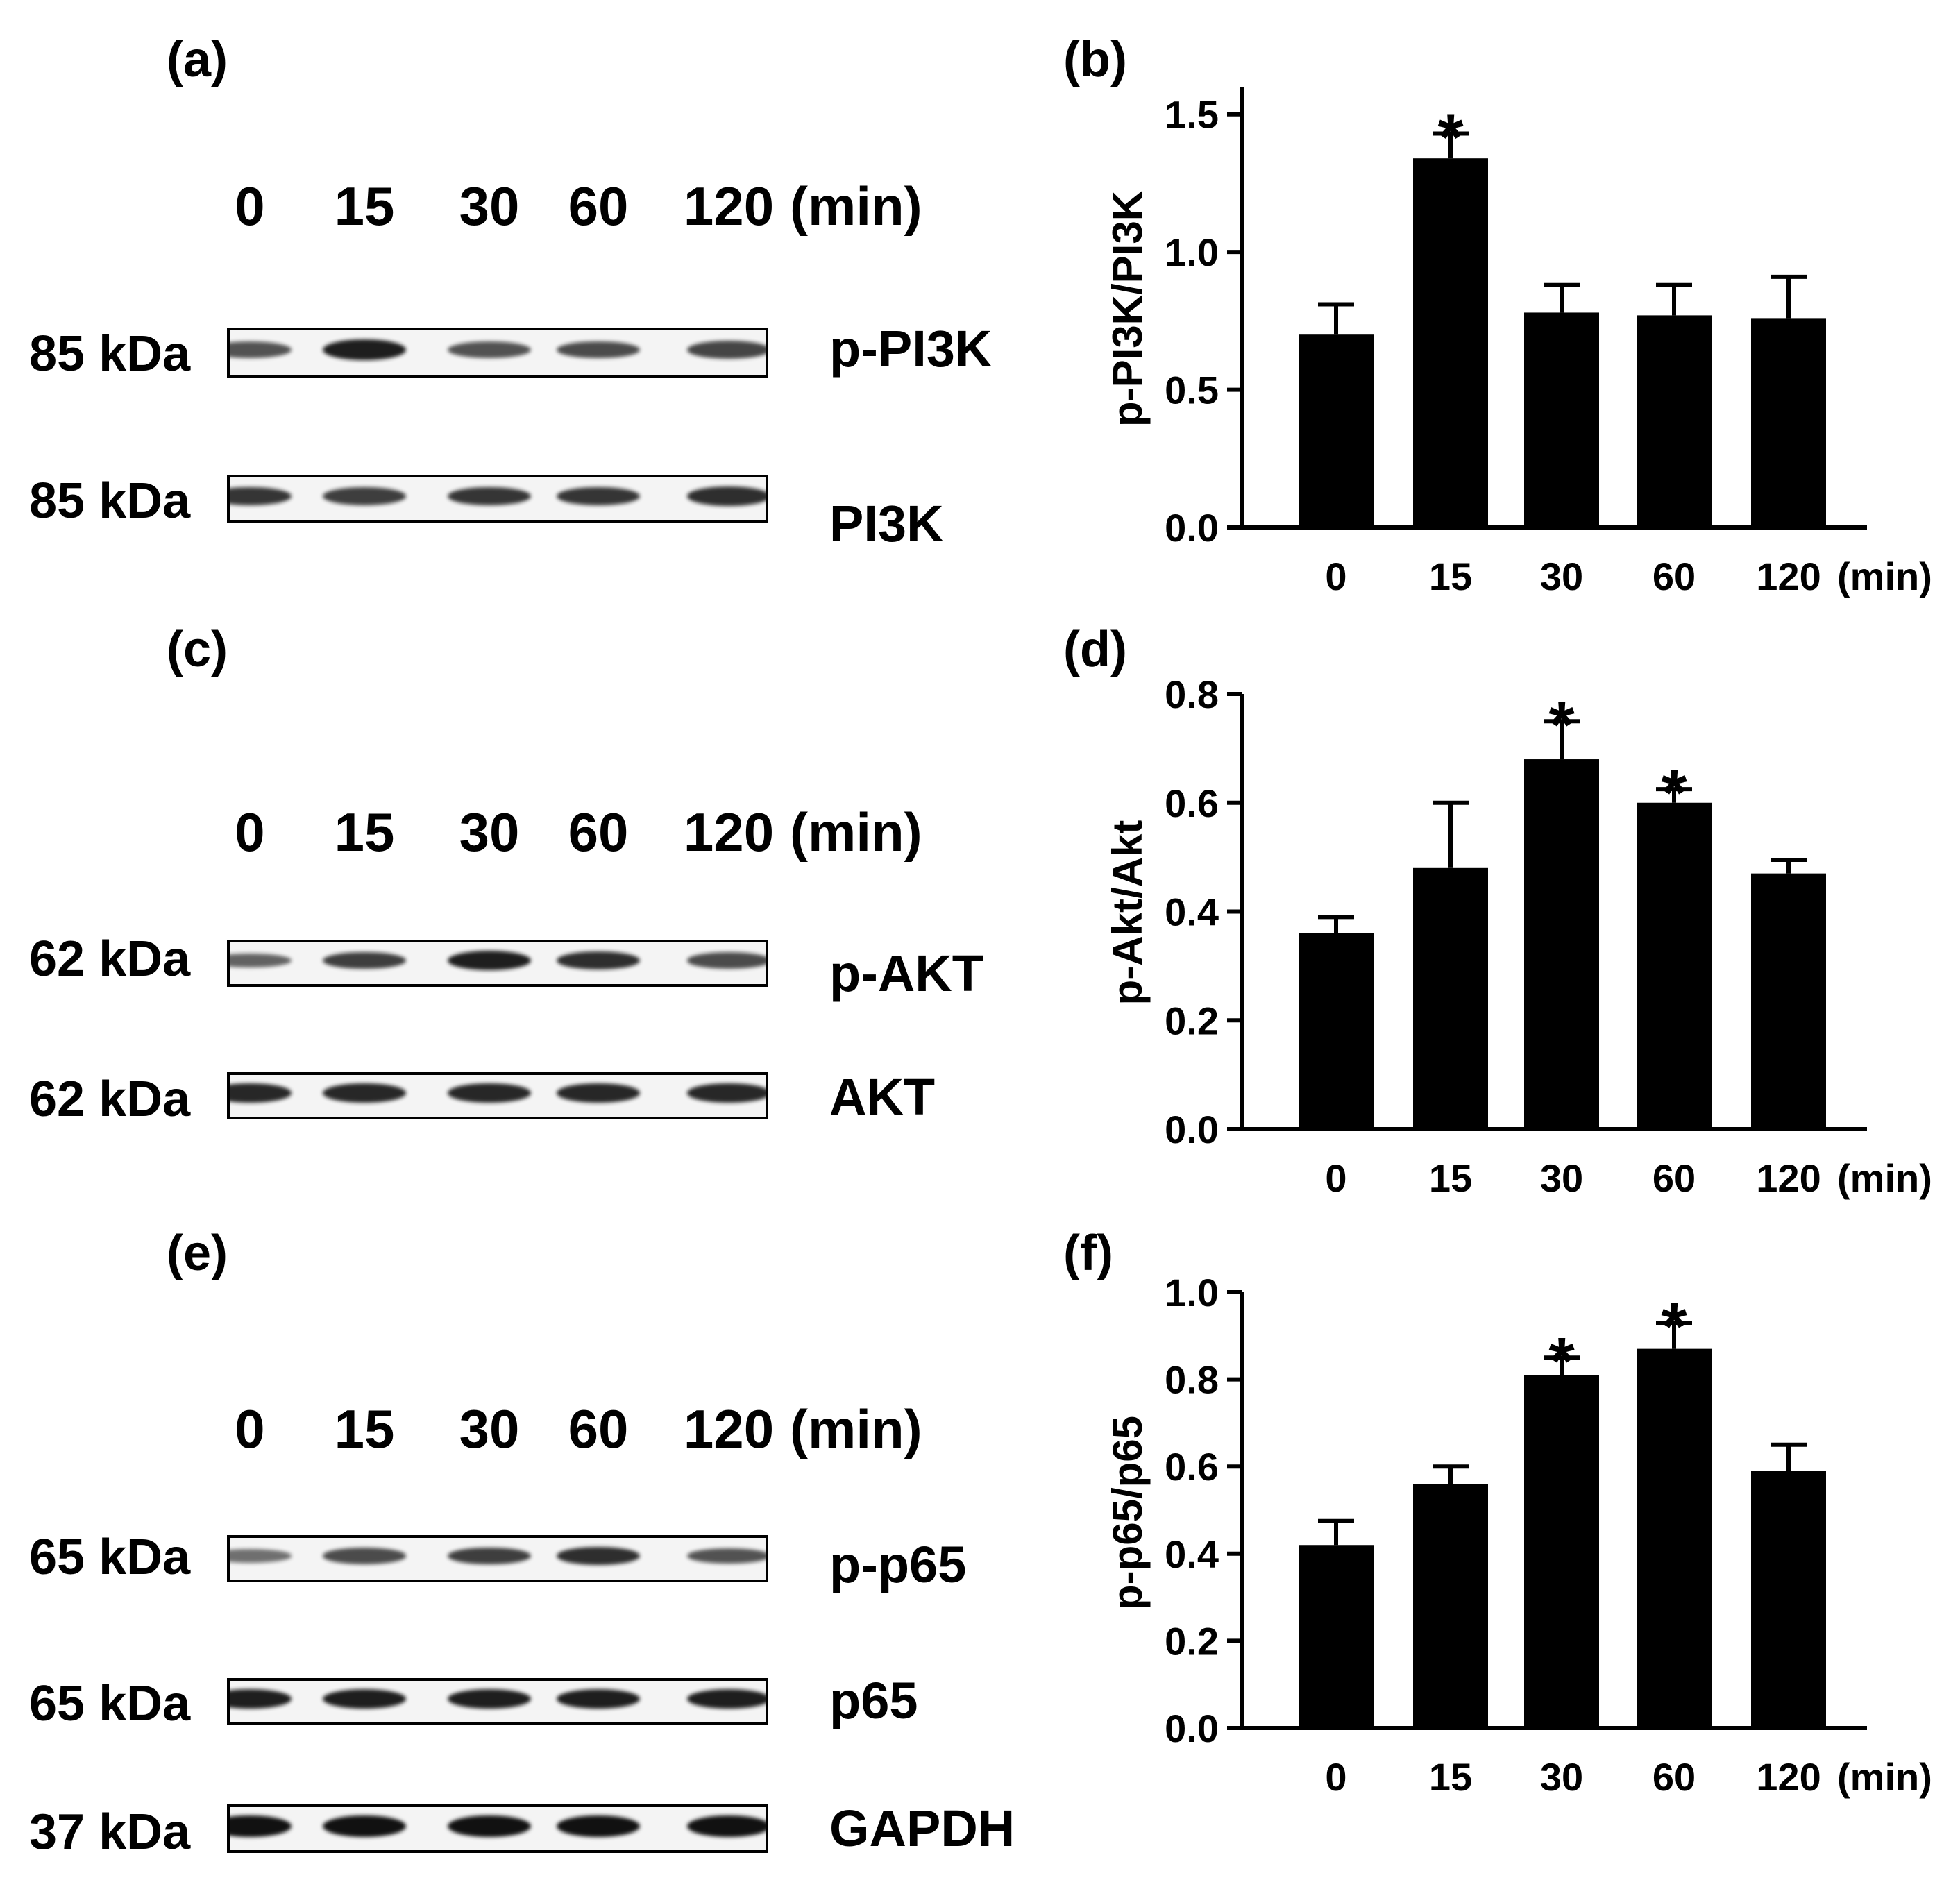 Image resolution: width=1960 pixels, height=1880 pixels. I want to click on protein-label: p-PI3K, so click(911, 349).